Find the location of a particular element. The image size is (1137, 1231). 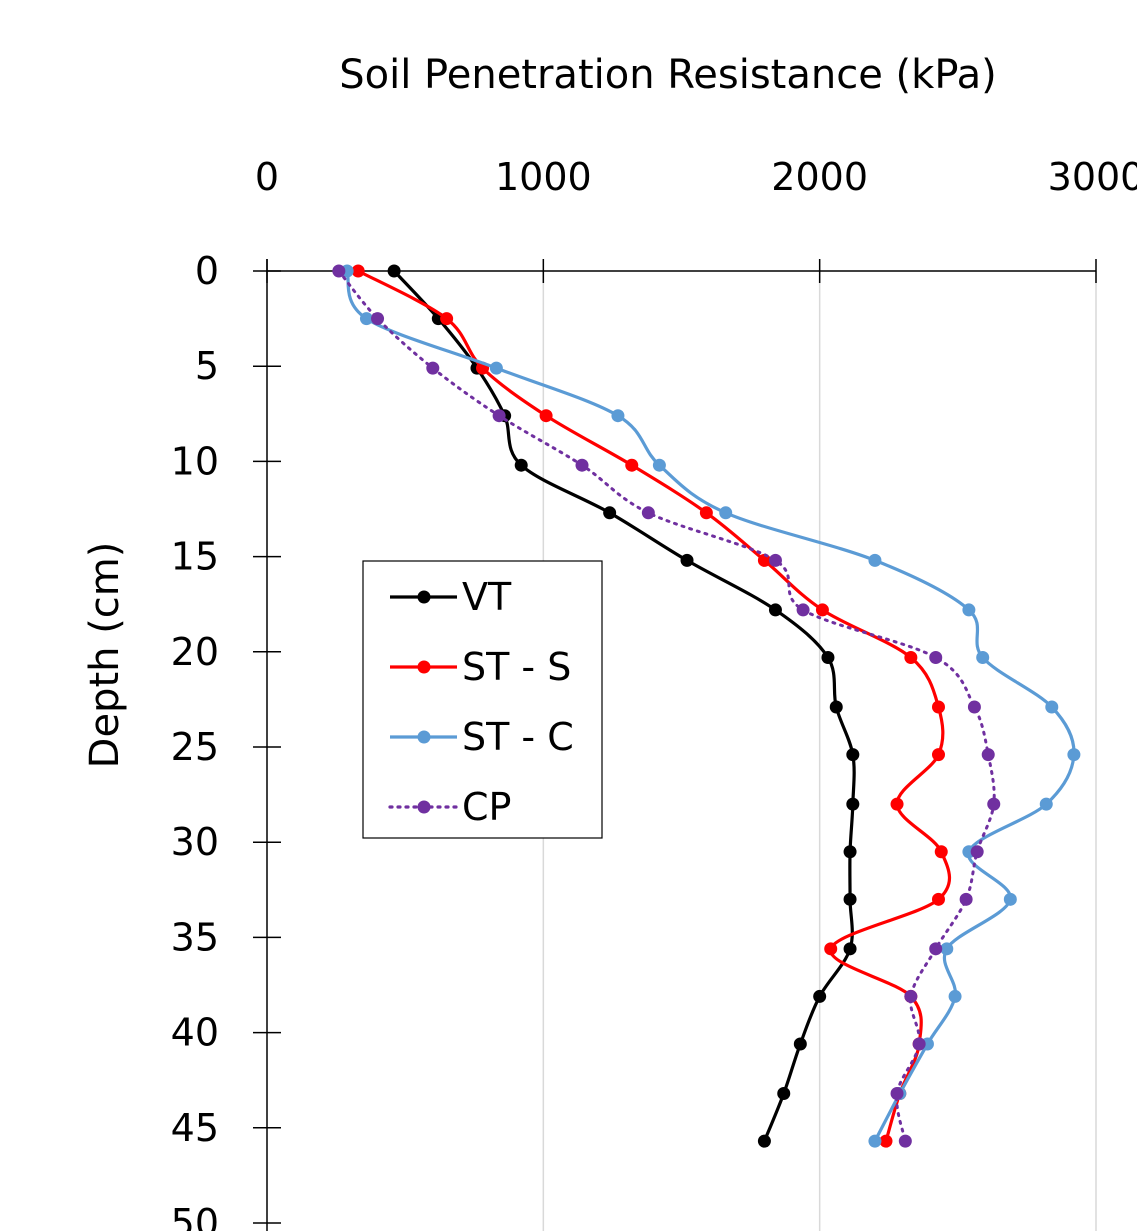

legend-item-st-c: ST - C is located at coordinates (482, 737).